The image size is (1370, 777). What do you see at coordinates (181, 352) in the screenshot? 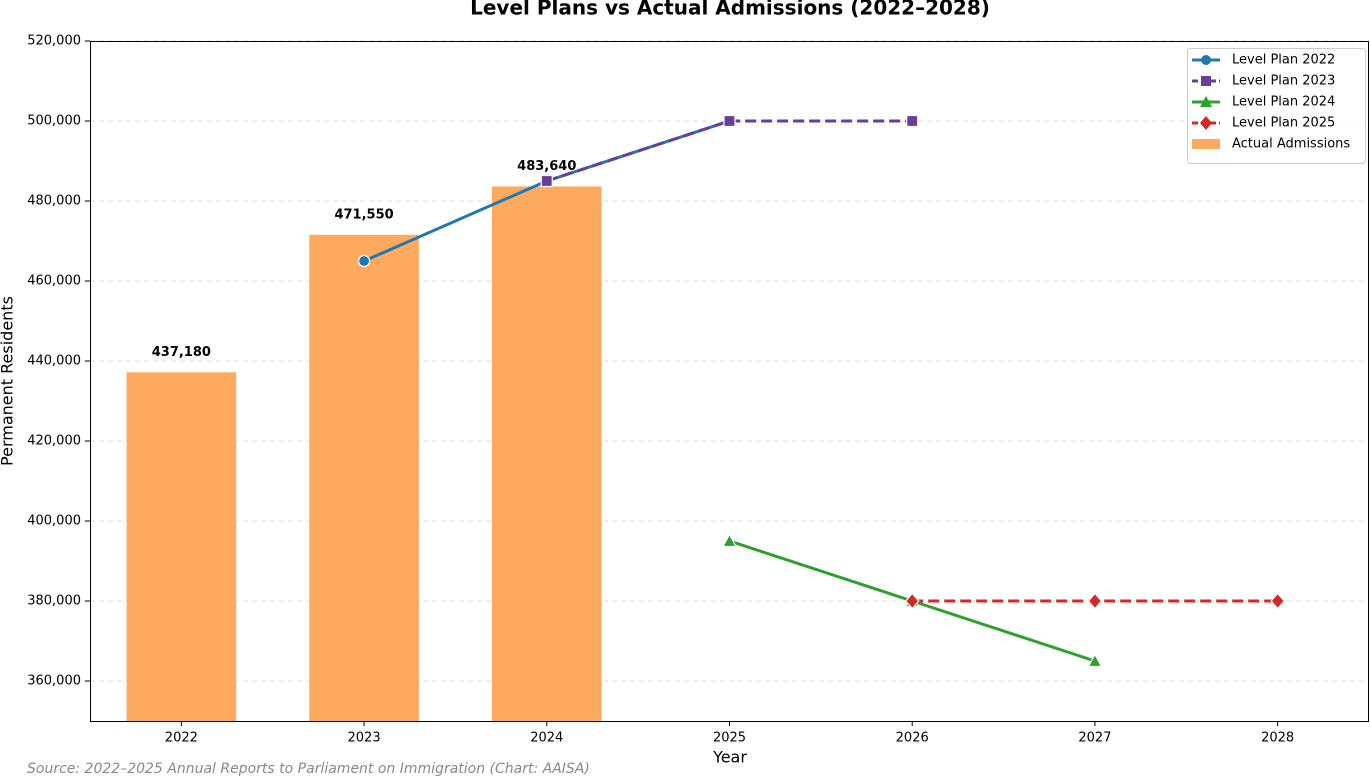
I see `value-label: 437,180` at bounding box center [181, 352].